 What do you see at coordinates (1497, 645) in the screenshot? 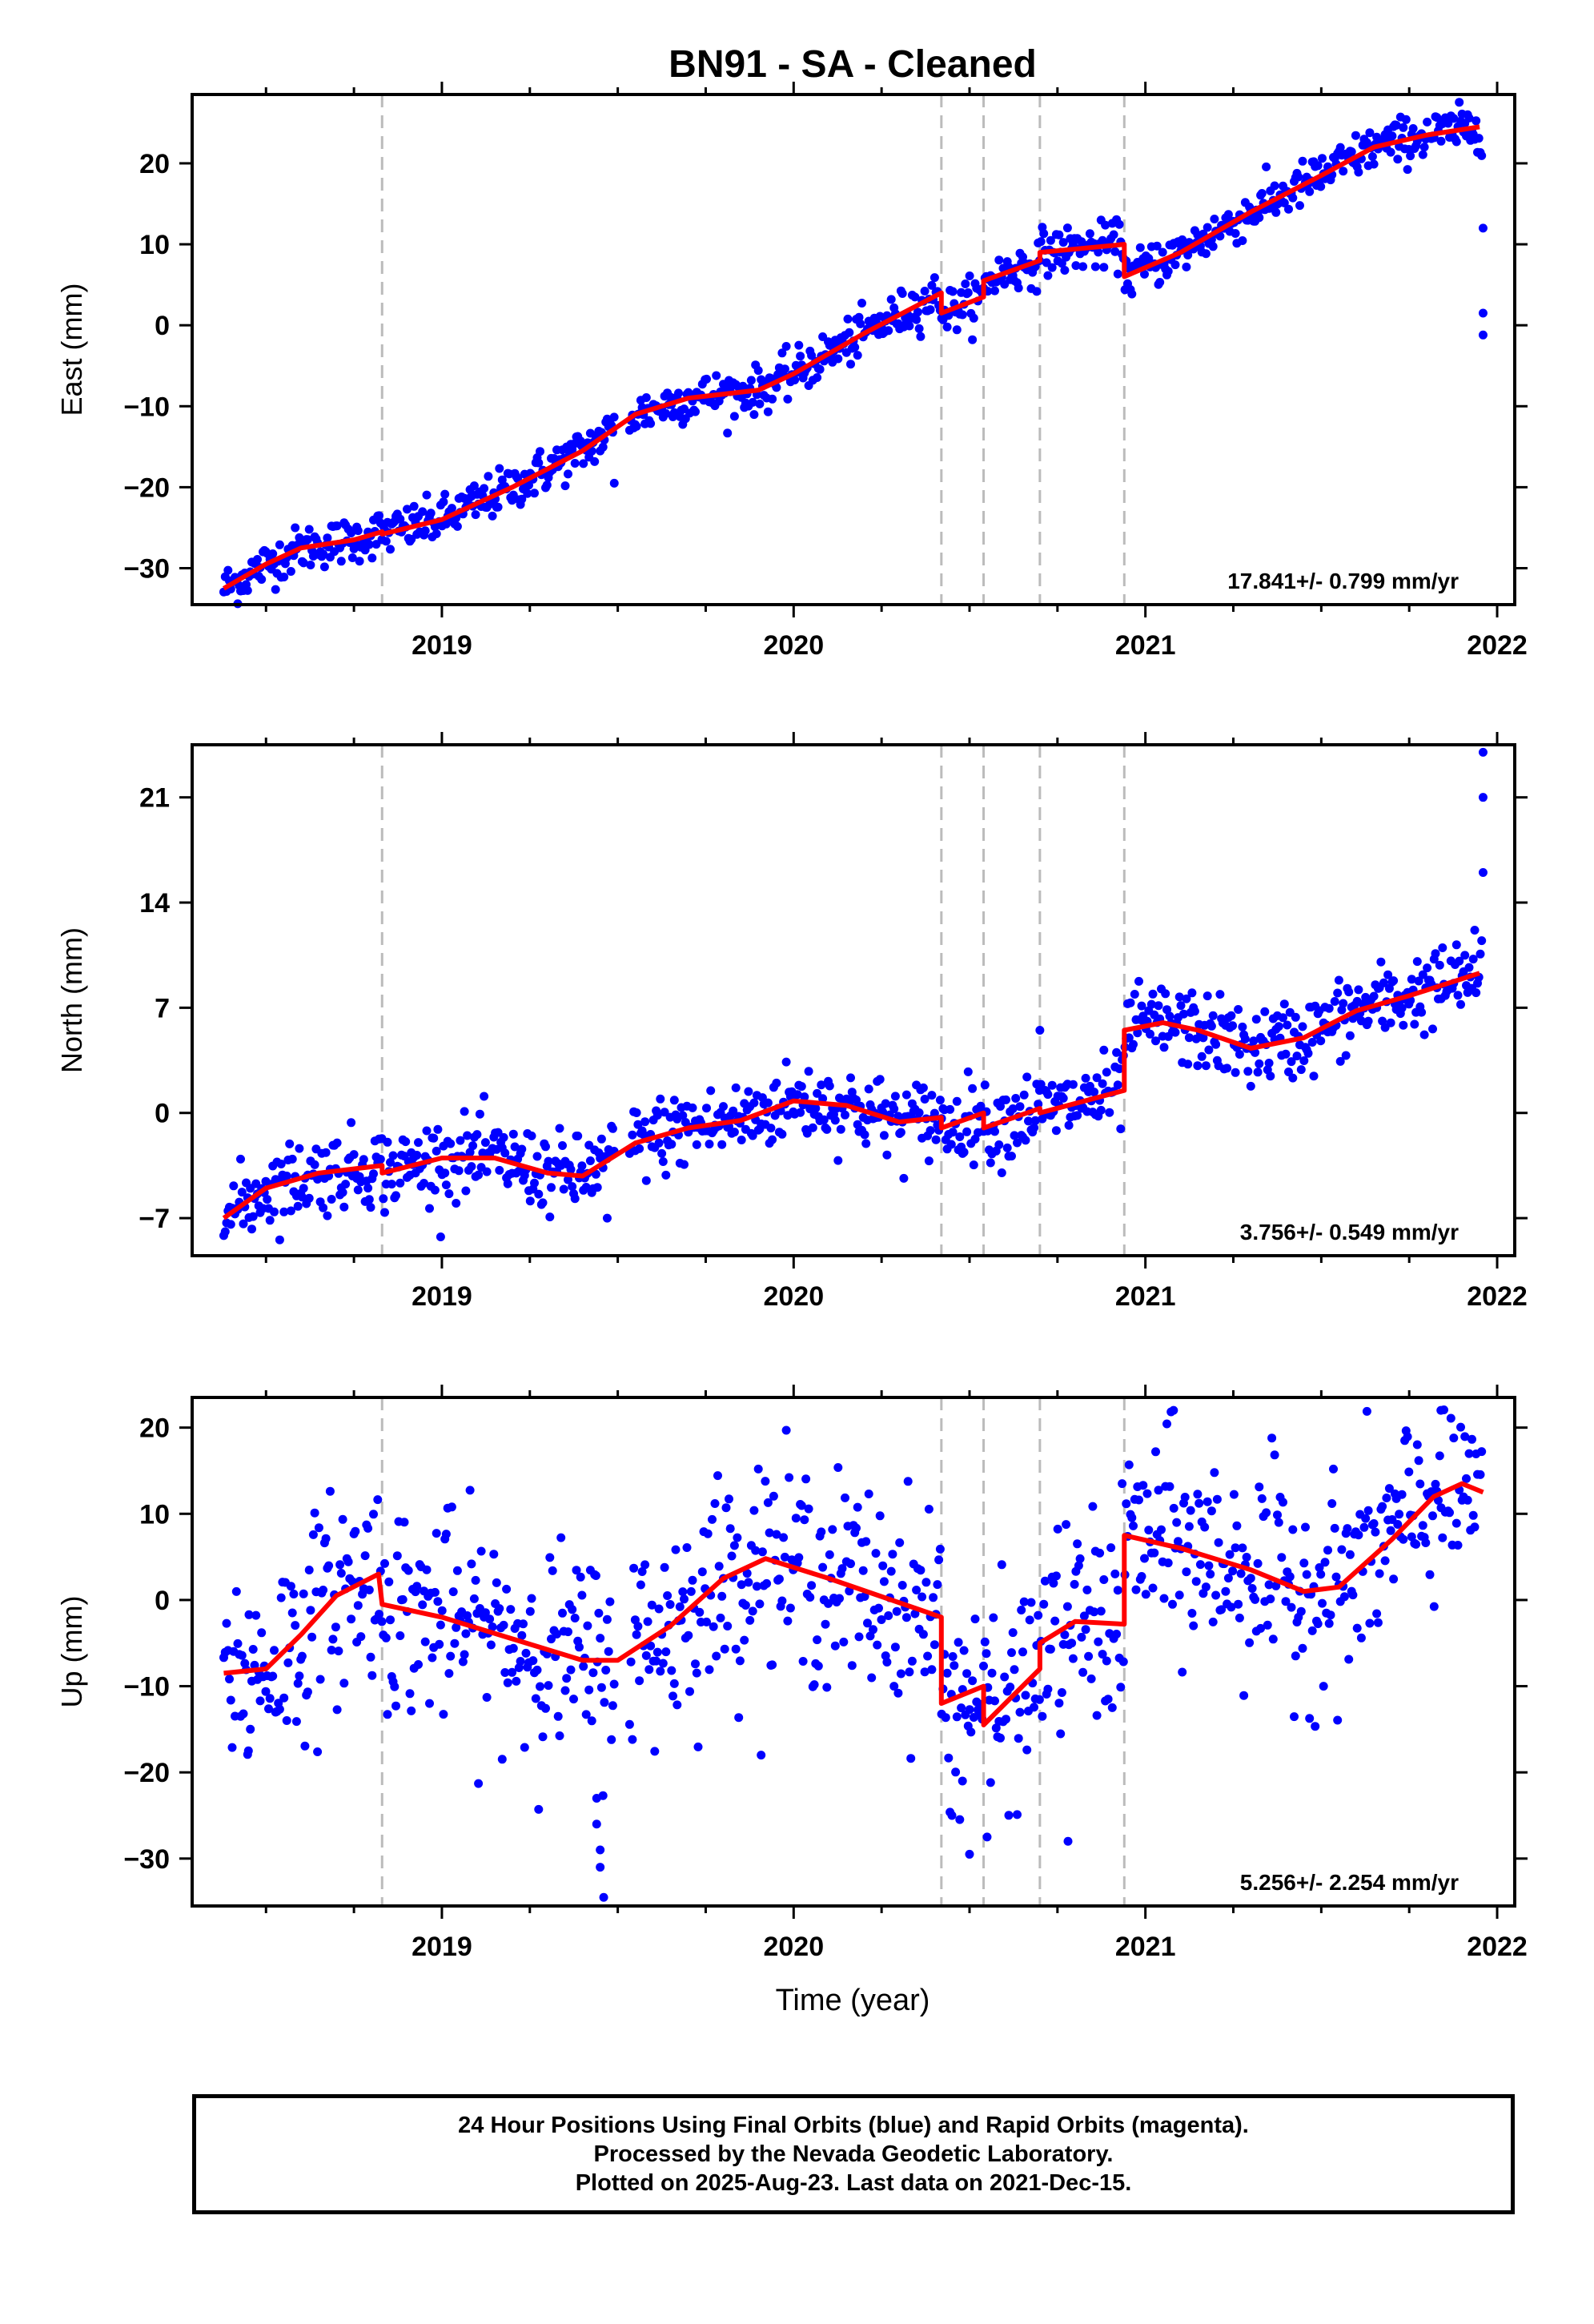
I see `x-tick-label: 2022` at bounding box center [1497, 645].